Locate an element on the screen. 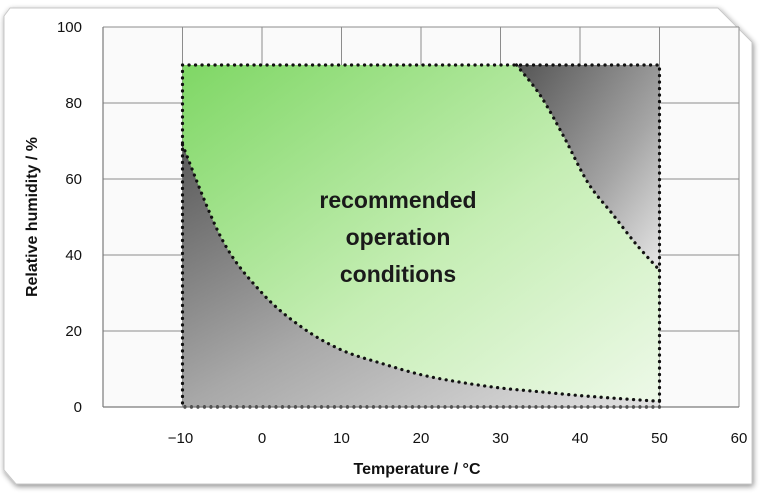  y-axis-title: Relative humidity / % is located at coordinates (32, 217).